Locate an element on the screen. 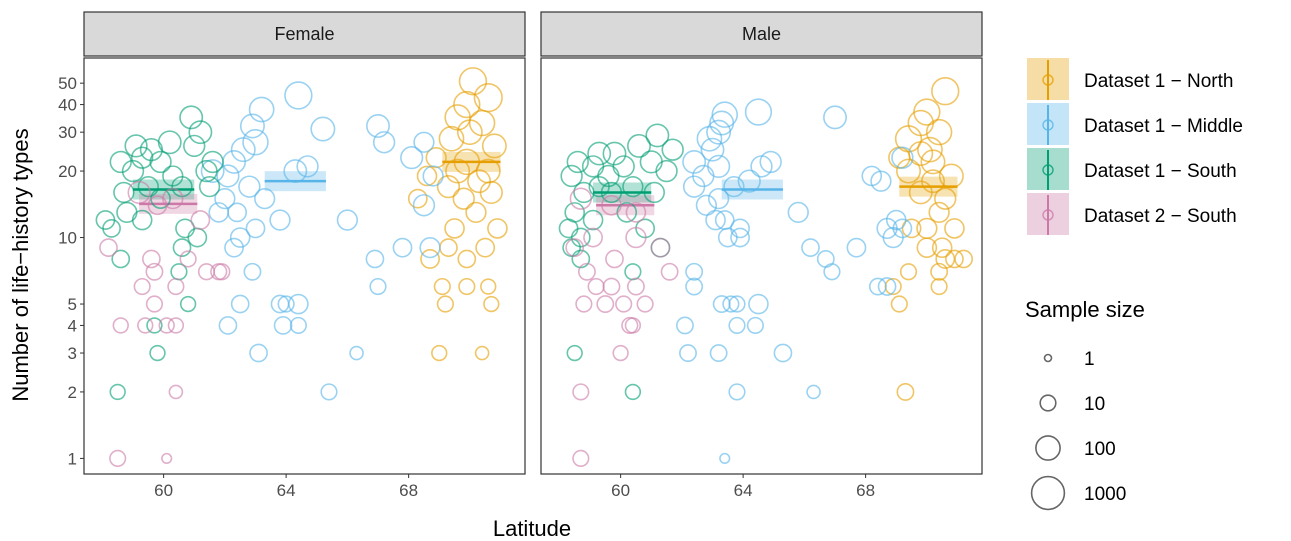  facet-strips: Female Male is located at coordinates (533, 34).